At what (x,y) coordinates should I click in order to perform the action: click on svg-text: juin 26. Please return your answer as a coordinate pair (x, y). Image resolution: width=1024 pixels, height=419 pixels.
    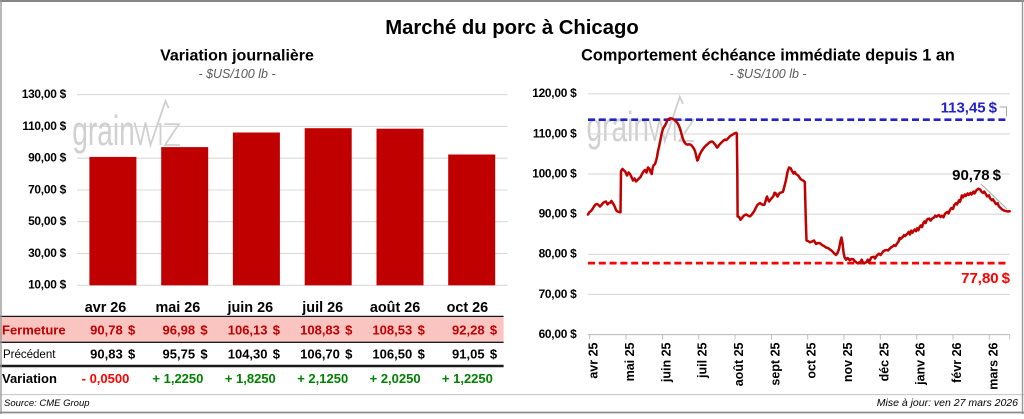
    Looking at the image, I should click on (250, 308).